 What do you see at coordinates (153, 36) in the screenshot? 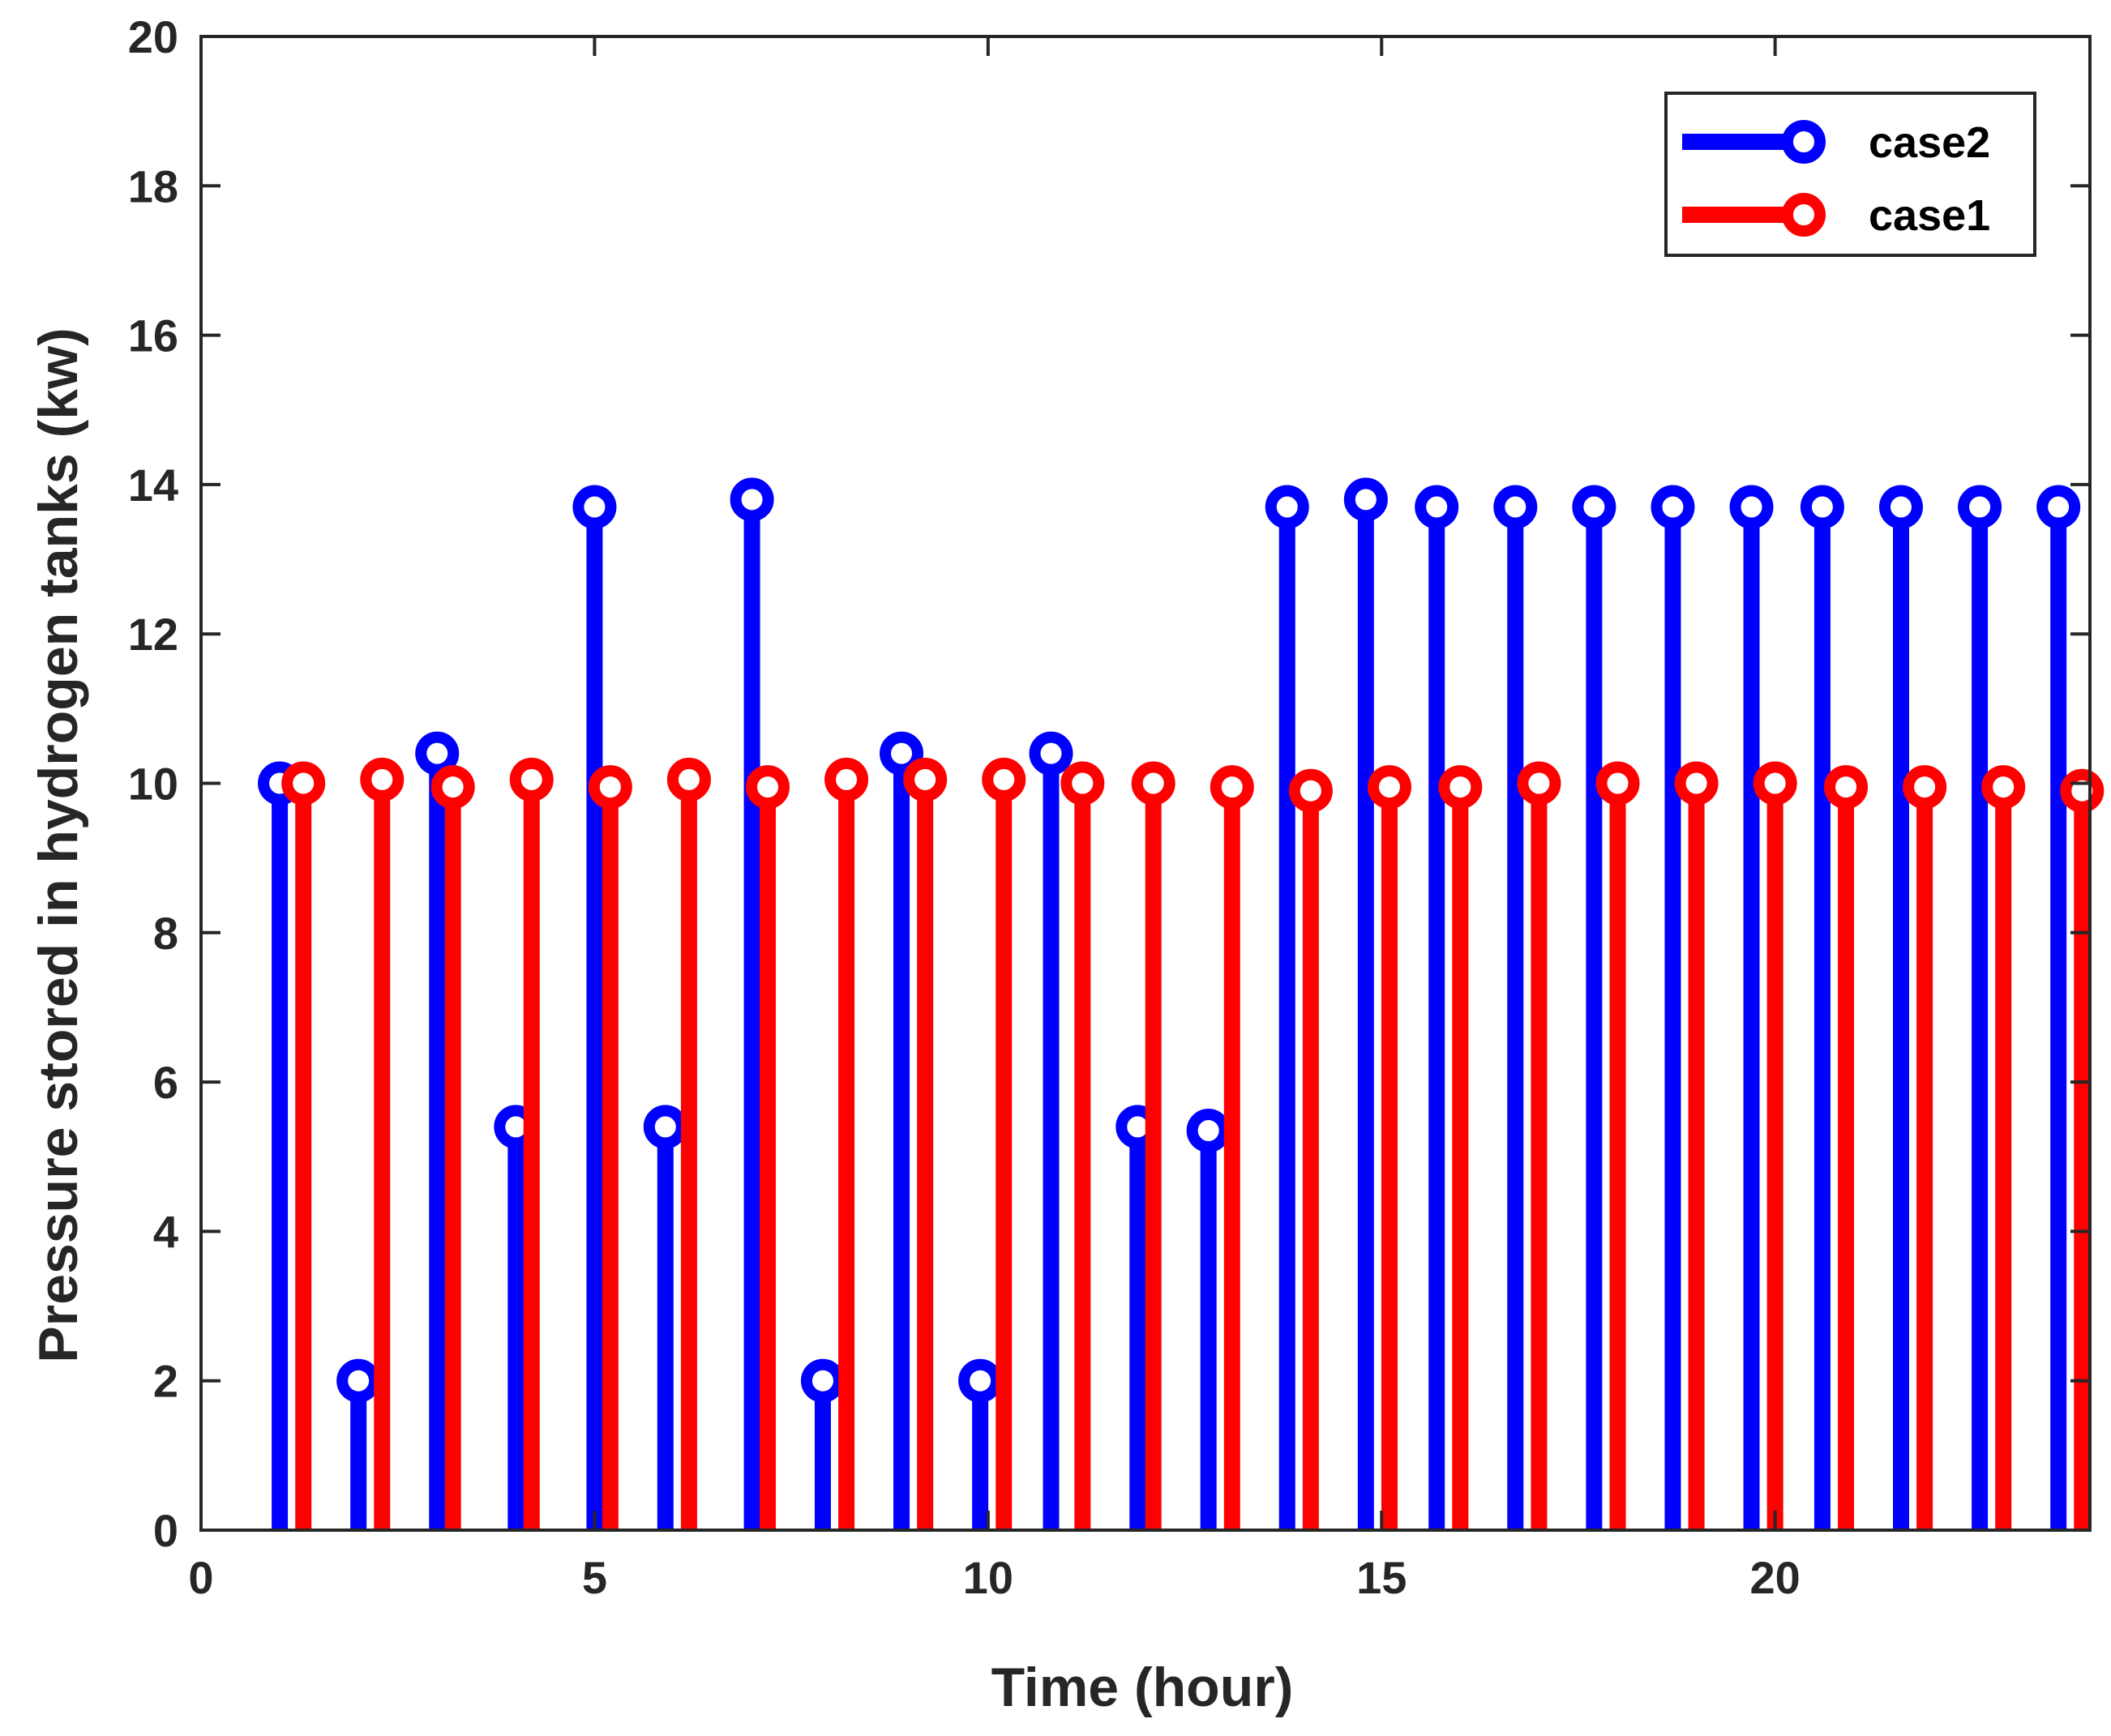
I see `y-tick-label: 20` at bounding box center [153, 36].